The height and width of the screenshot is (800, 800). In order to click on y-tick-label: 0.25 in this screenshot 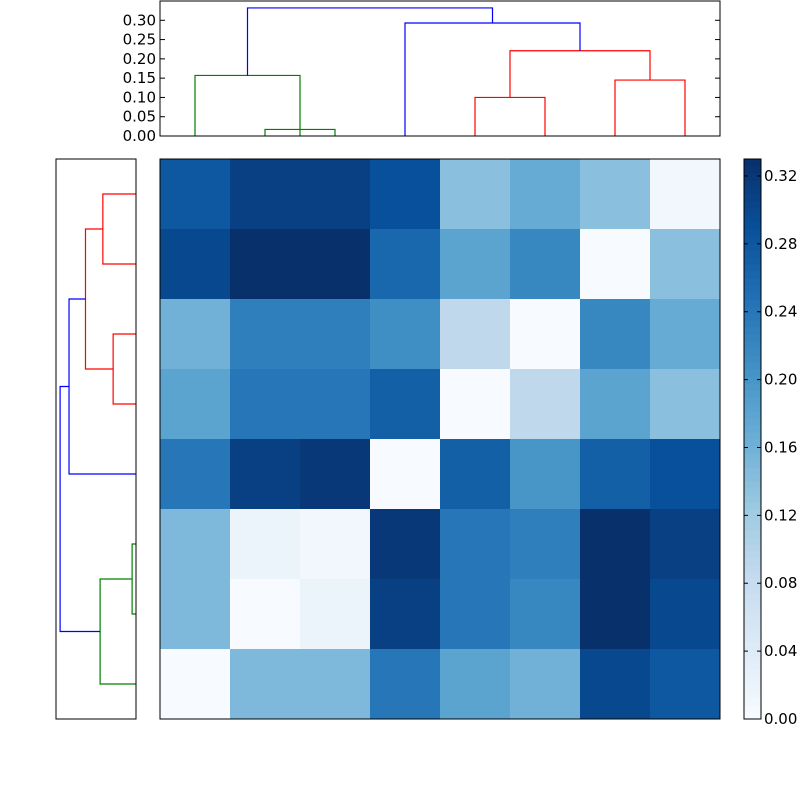, I will do `click(139, 40)`.